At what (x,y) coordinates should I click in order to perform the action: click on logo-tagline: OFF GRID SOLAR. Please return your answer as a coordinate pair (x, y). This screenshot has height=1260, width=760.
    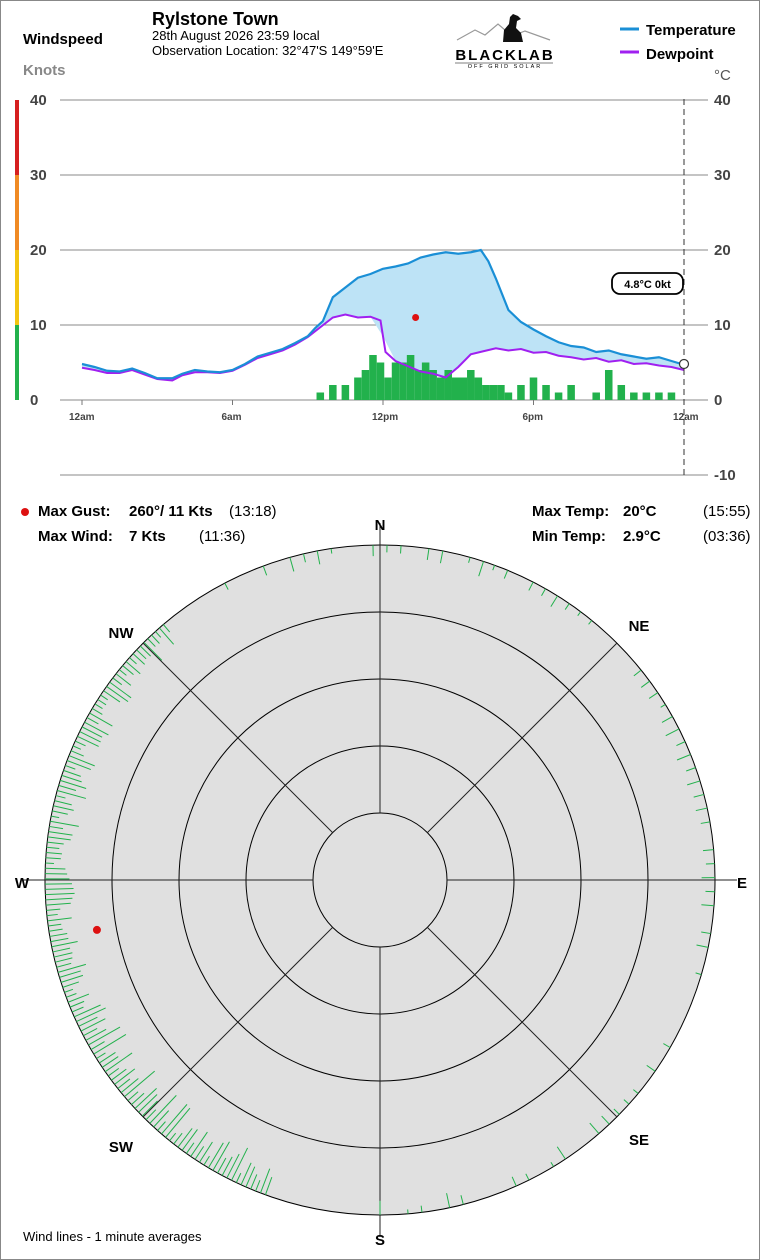
    Looking at the image, I should click on (505, 67).